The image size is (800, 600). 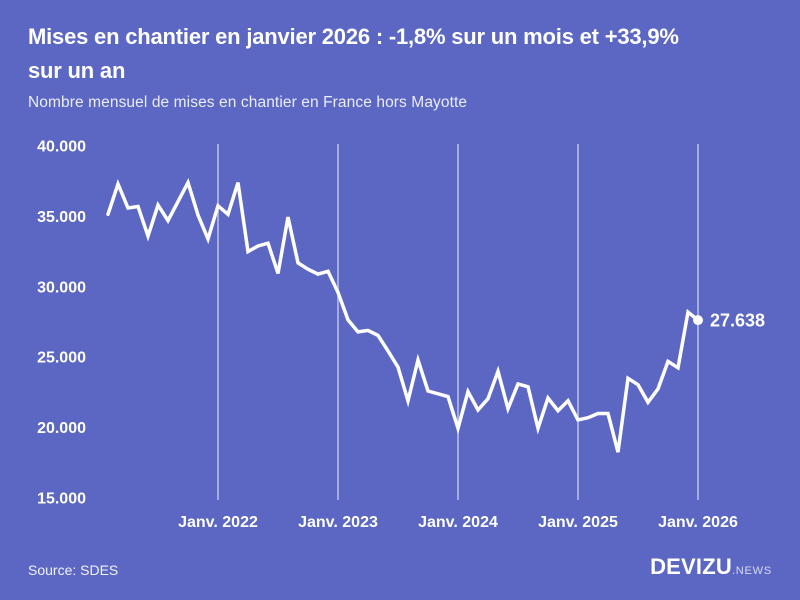 I want to click on x-axis-tick-label: Janv. 2026, so click(x=698, y=522).